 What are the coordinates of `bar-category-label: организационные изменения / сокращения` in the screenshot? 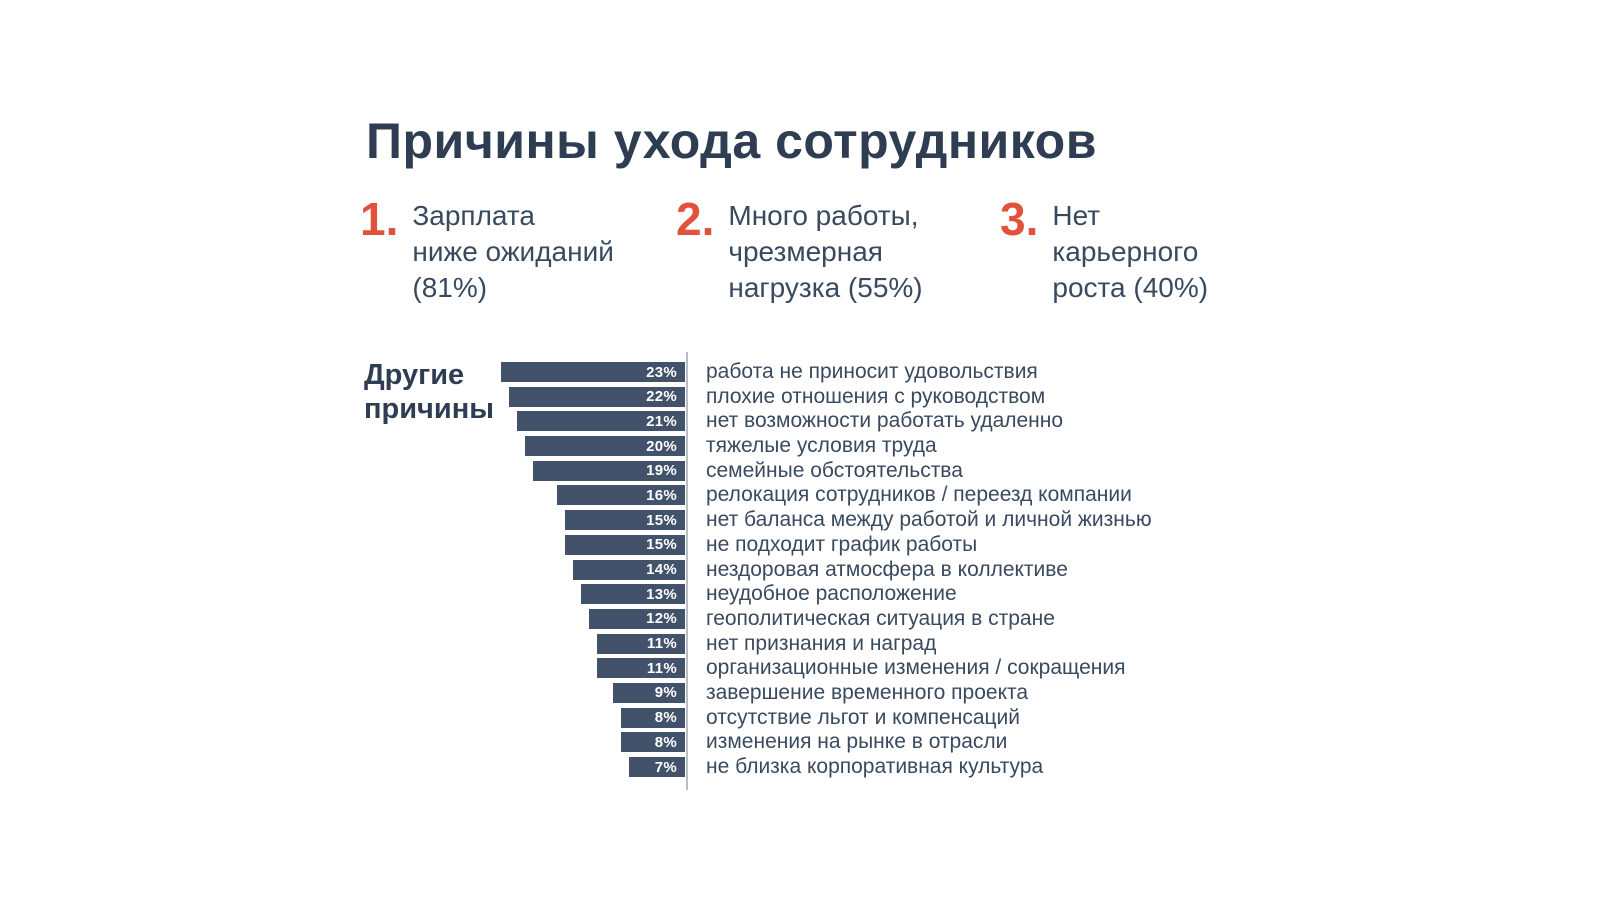 It's located at (916, 668).